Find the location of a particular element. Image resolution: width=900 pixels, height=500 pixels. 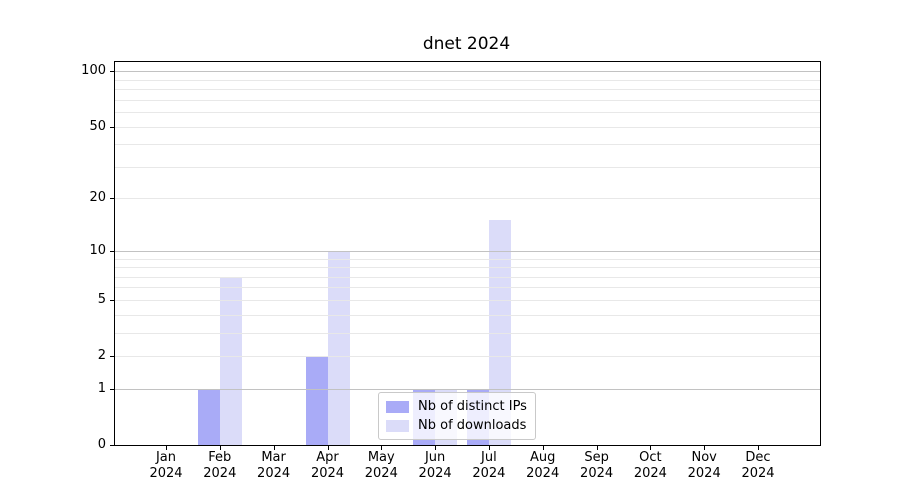

x-tick-label: Dec 2024 is located at coordinates (758, 466).